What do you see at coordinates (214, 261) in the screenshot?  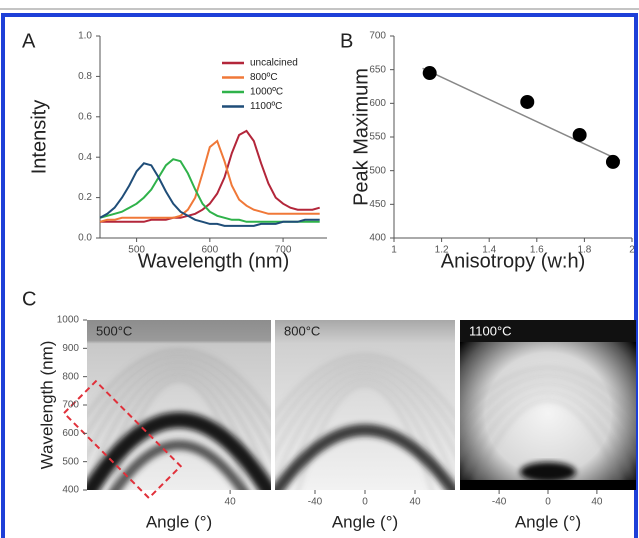 I see `x-axis-title: Wavelength (nm)` at bounding box center [214, 261].